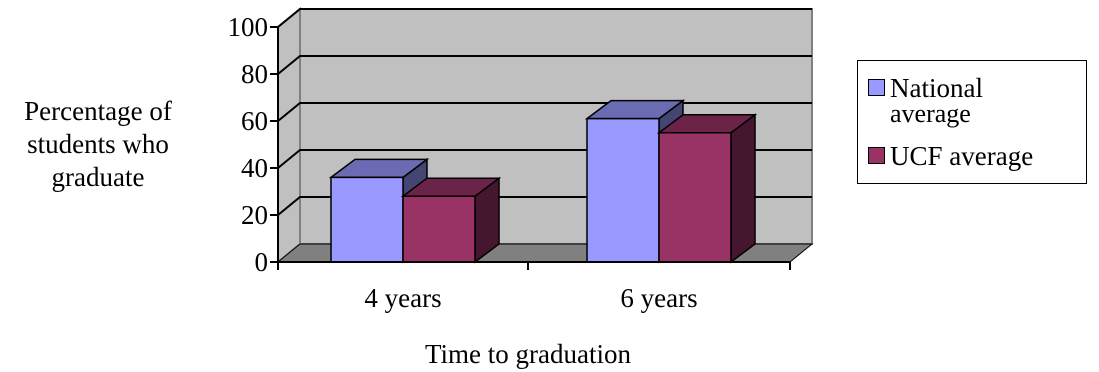 The height and width of the screenshot is (372, 1099). I want to click on x-axis-title: Time to graduation, so click(528, 354).